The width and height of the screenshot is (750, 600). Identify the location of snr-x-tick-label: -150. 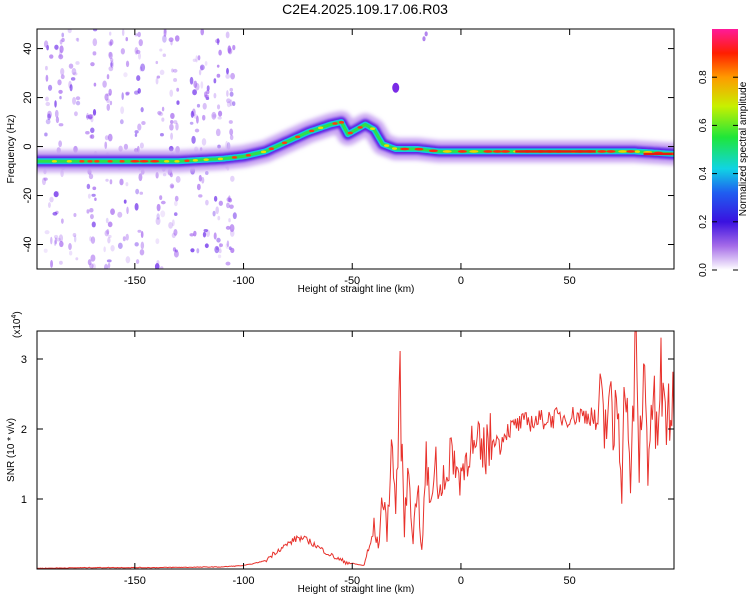
(135, 581).